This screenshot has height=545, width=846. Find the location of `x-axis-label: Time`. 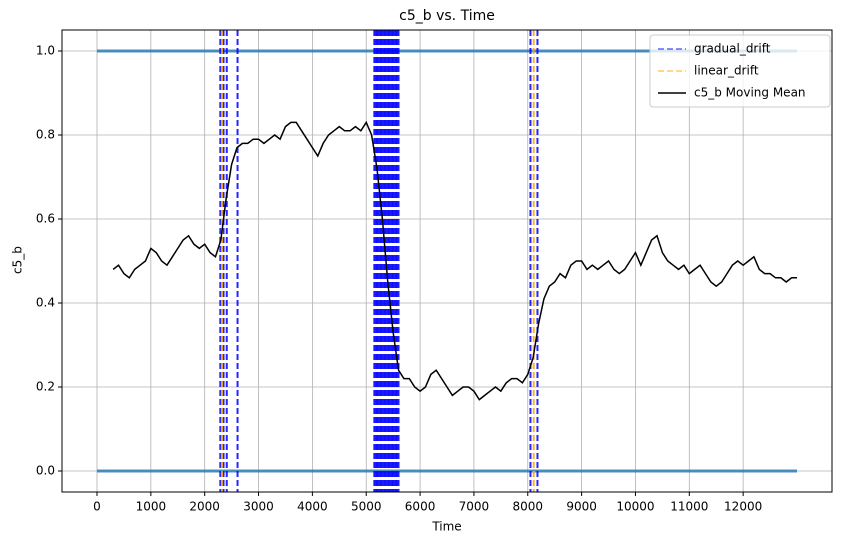

x-axis-label: Time is located at coordinates (446, 527).